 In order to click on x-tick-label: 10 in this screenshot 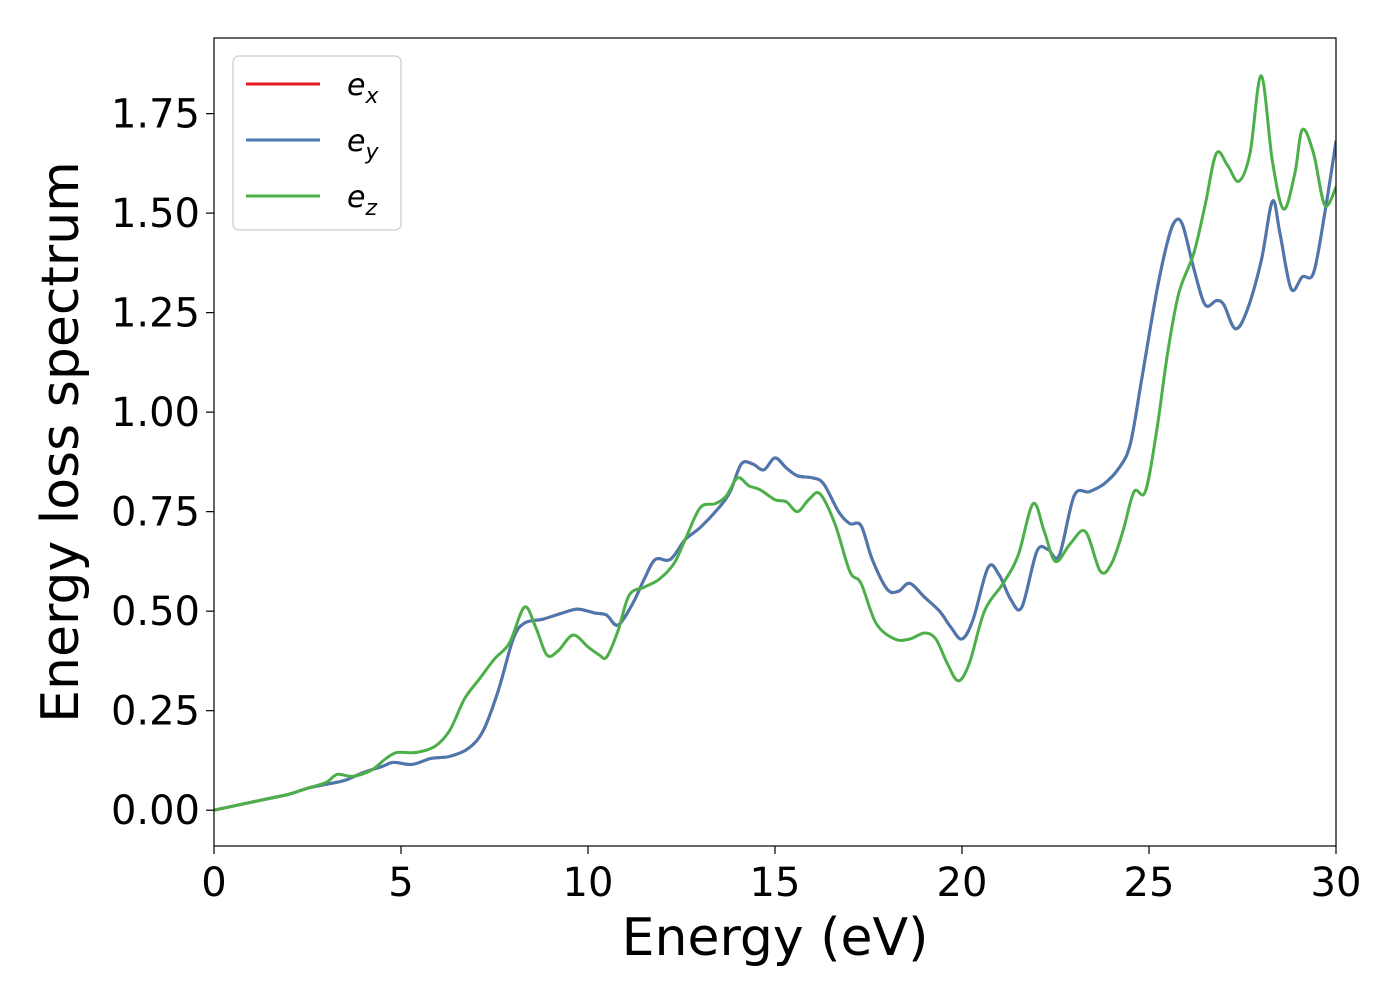, I will do `click(588, 883)`.